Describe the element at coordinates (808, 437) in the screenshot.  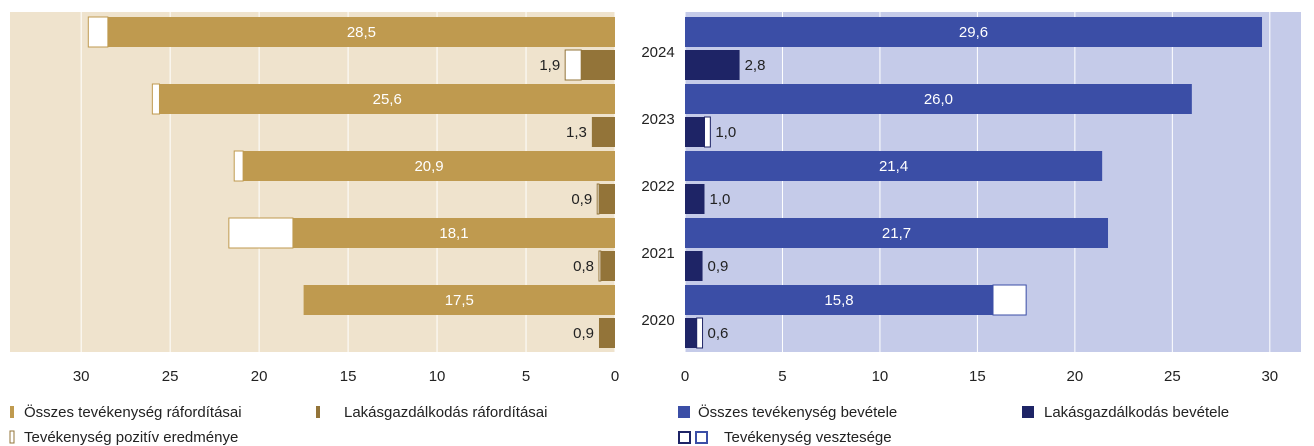
I see `legend-label: Tevékenység vesztesége` at that location.